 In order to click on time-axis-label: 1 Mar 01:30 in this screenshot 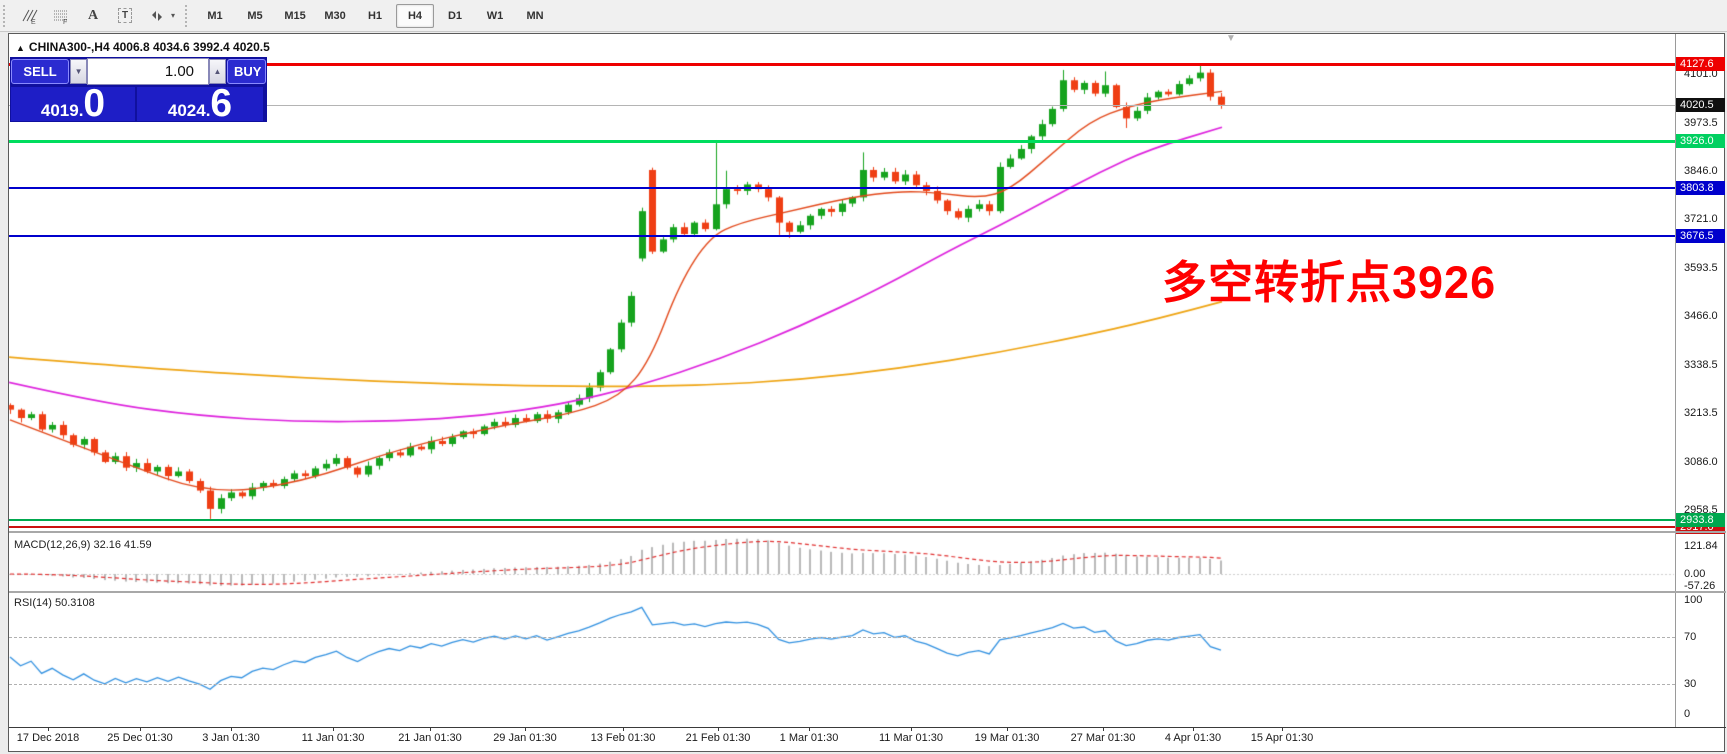, I will do `click(809, 738)`.